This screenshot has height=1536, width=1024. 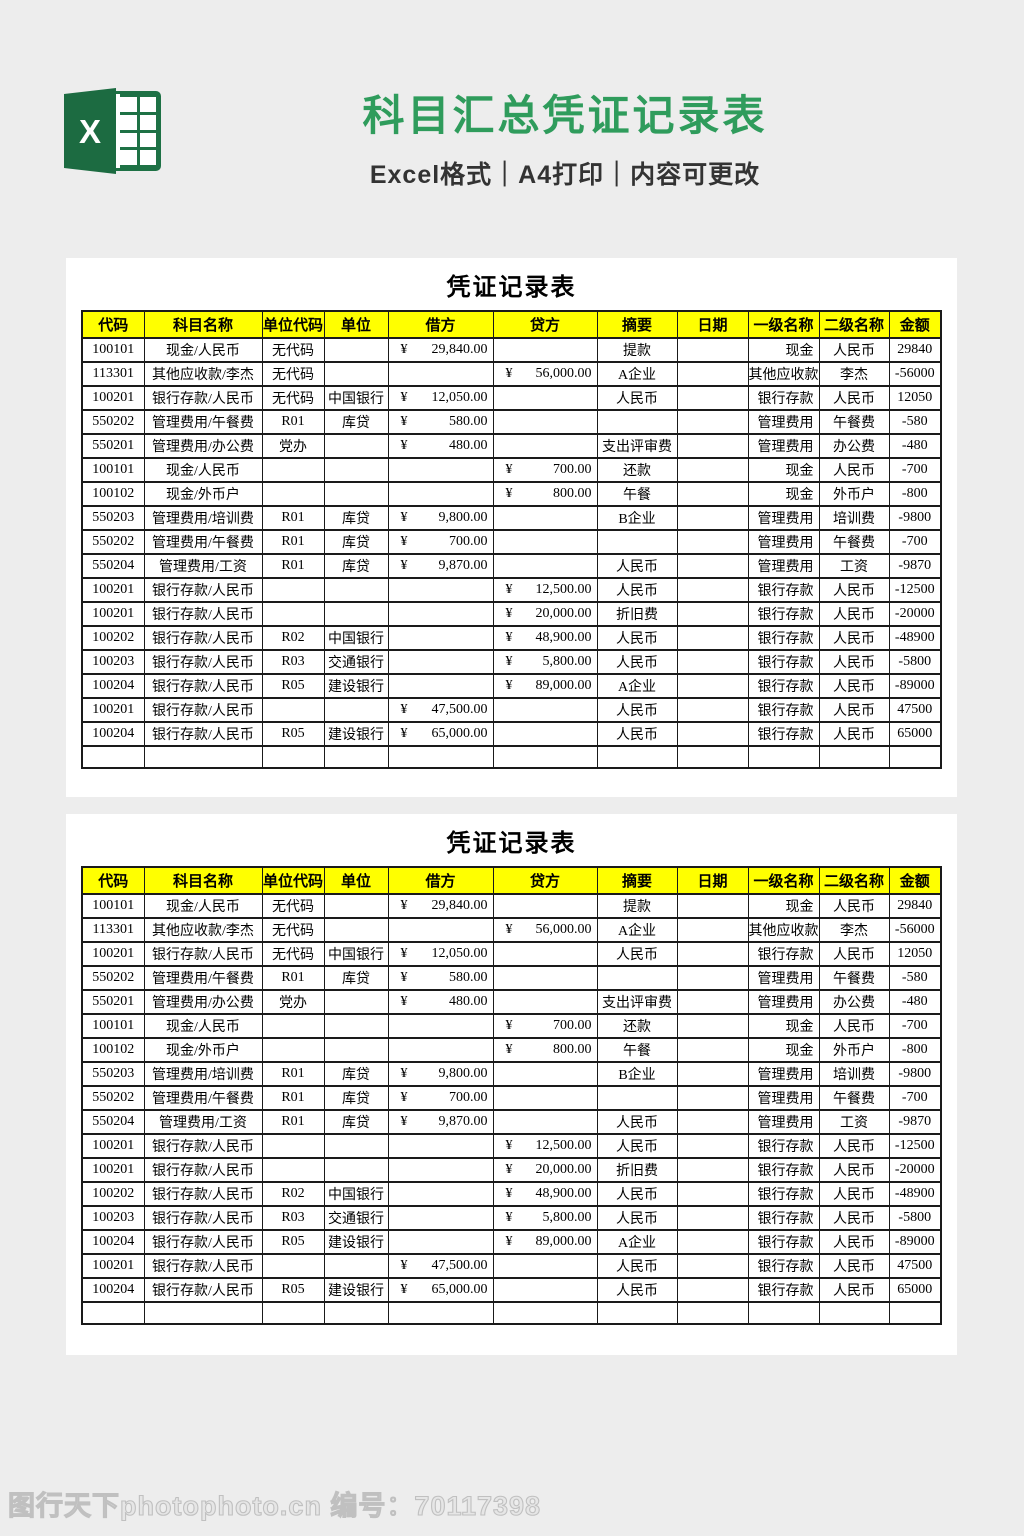 What do you see at coordinates (637, 880) in the screenshot?
I see `col-header-summary: 摘要` at bounding box center [637, 880].